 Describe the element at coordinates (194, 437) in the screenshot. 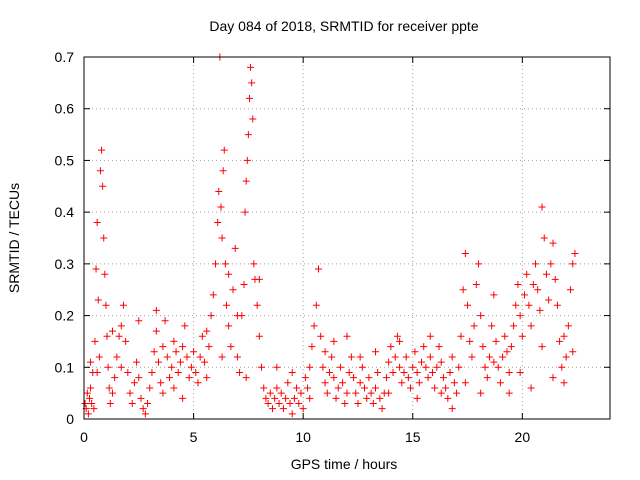

I see `x-tick-label: 5` at that location.